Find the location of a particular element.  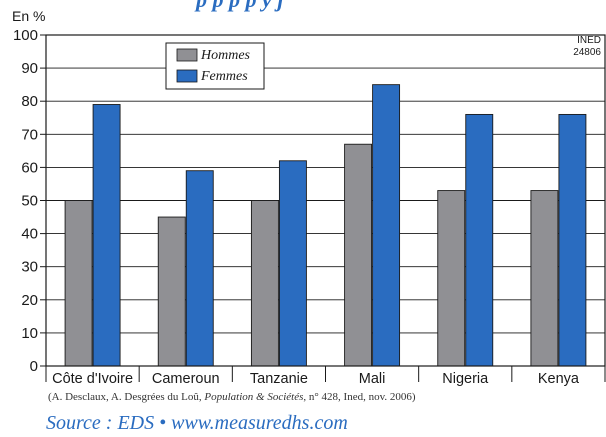

y-tick-label: 90 is located at coordinates (29, 68).